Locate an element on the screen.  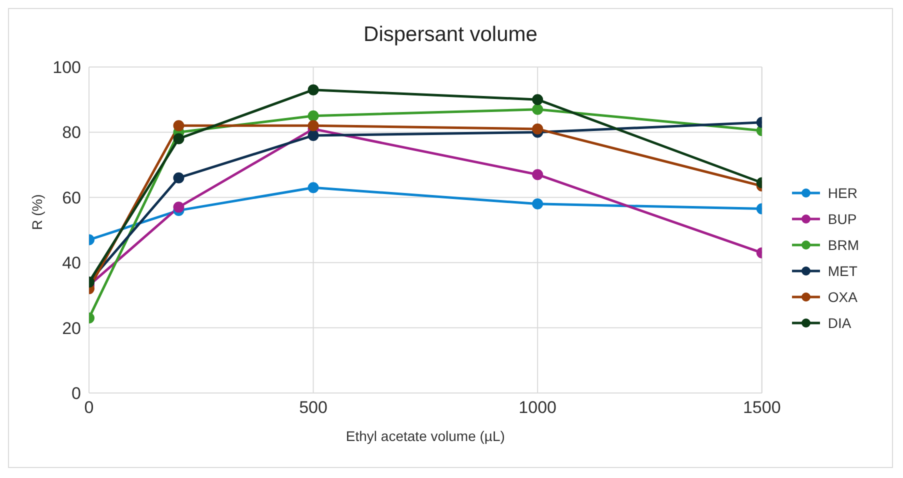
legend-label: DIA is located at coordinates (840, 323).